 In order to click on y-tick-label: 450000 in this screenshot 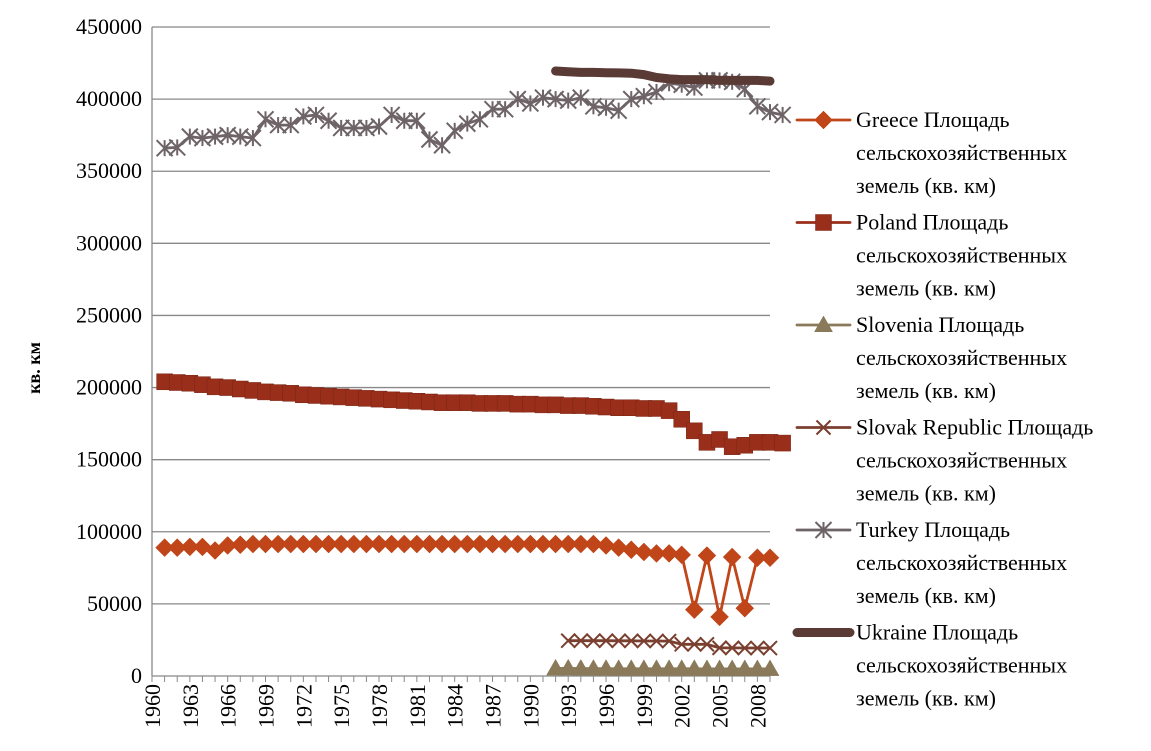, I will do `click(109, 26)`.